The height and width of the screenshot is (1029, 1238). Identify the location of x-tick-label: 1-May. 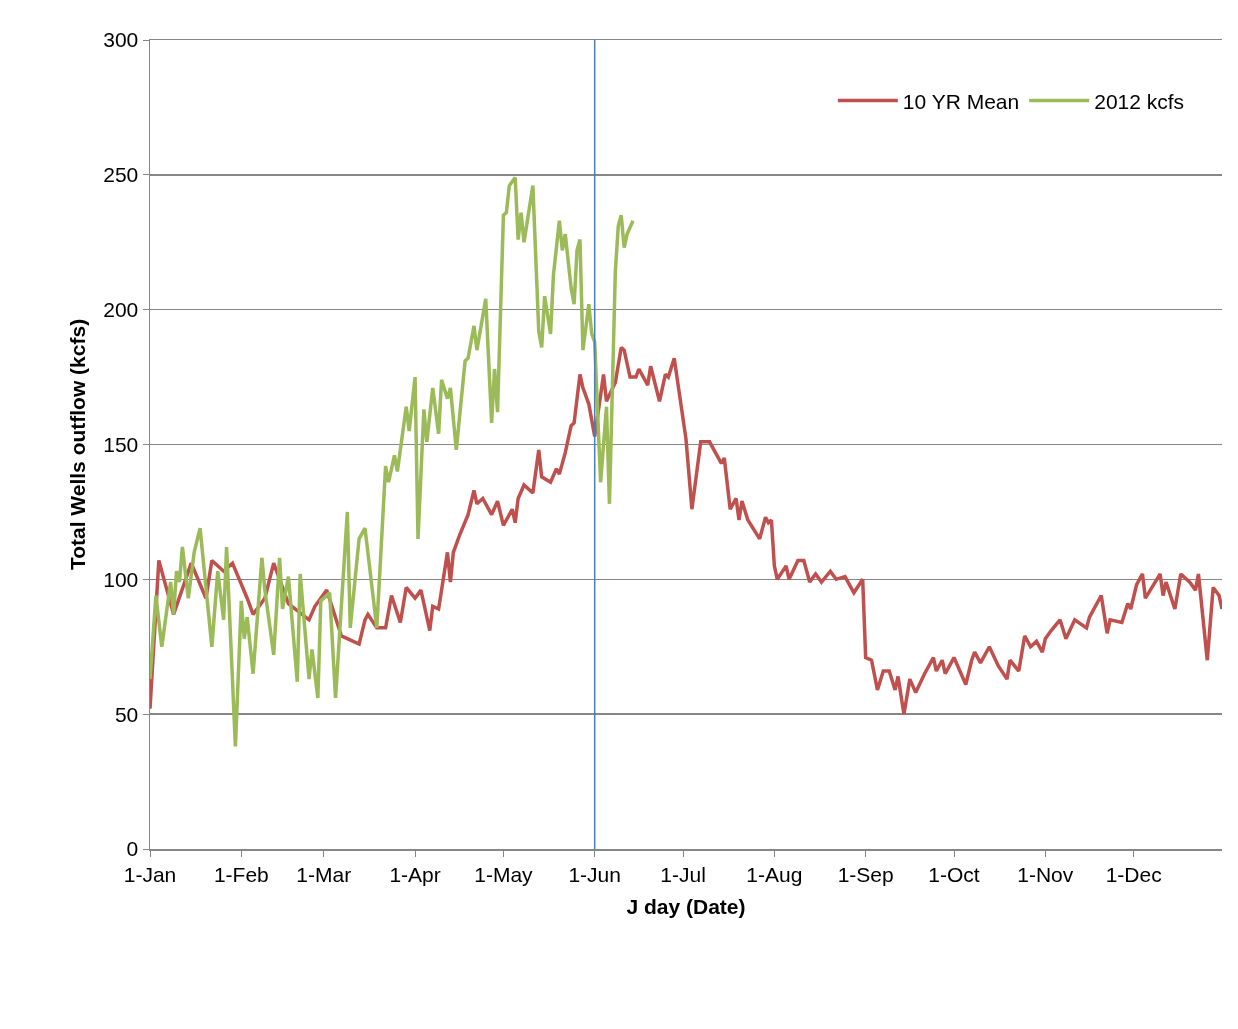
(504, 874).